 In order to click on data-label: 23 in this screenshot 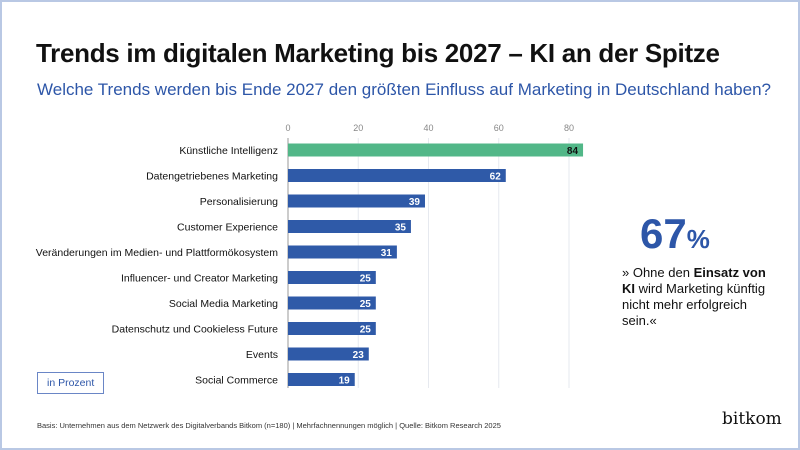, I will do `click(359, 355)`.